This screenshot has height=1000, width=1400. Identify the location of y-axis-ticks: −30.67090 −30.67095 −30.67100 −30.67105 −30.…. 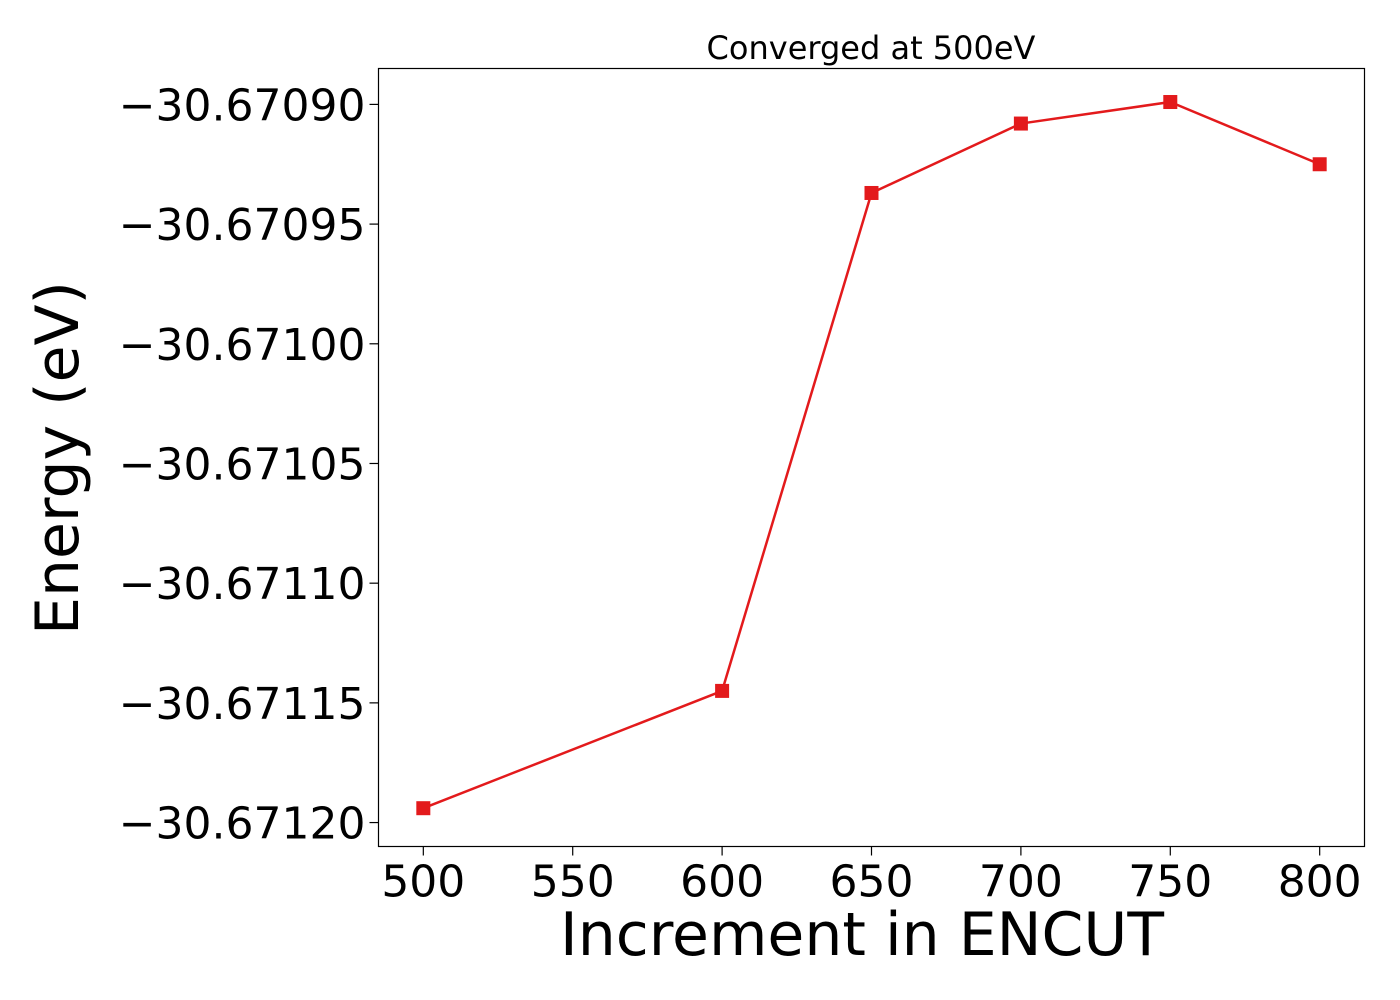
(249, 465).